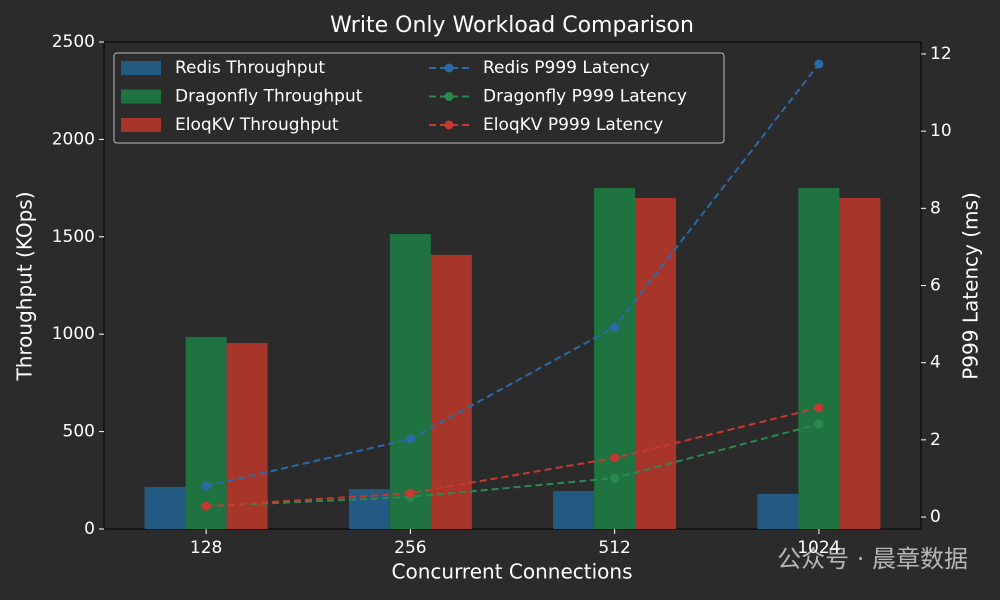 Image resolution: width=1000 pixels, height=600 pixels. Describe the element at coordinates (585, 97) in the screenshot. I see `legend-label: Dragonfly P999 Latency` at that location.